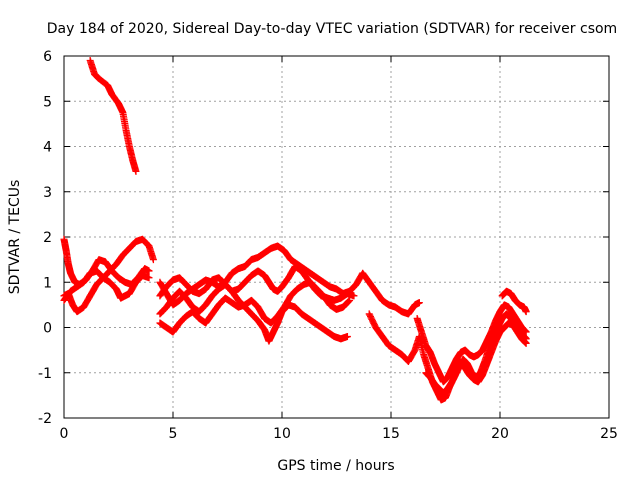  What do you see at coordinates (45, 419) in the screenshot?
I see `y-tick-label: -2` at bounding box center [45, 419].